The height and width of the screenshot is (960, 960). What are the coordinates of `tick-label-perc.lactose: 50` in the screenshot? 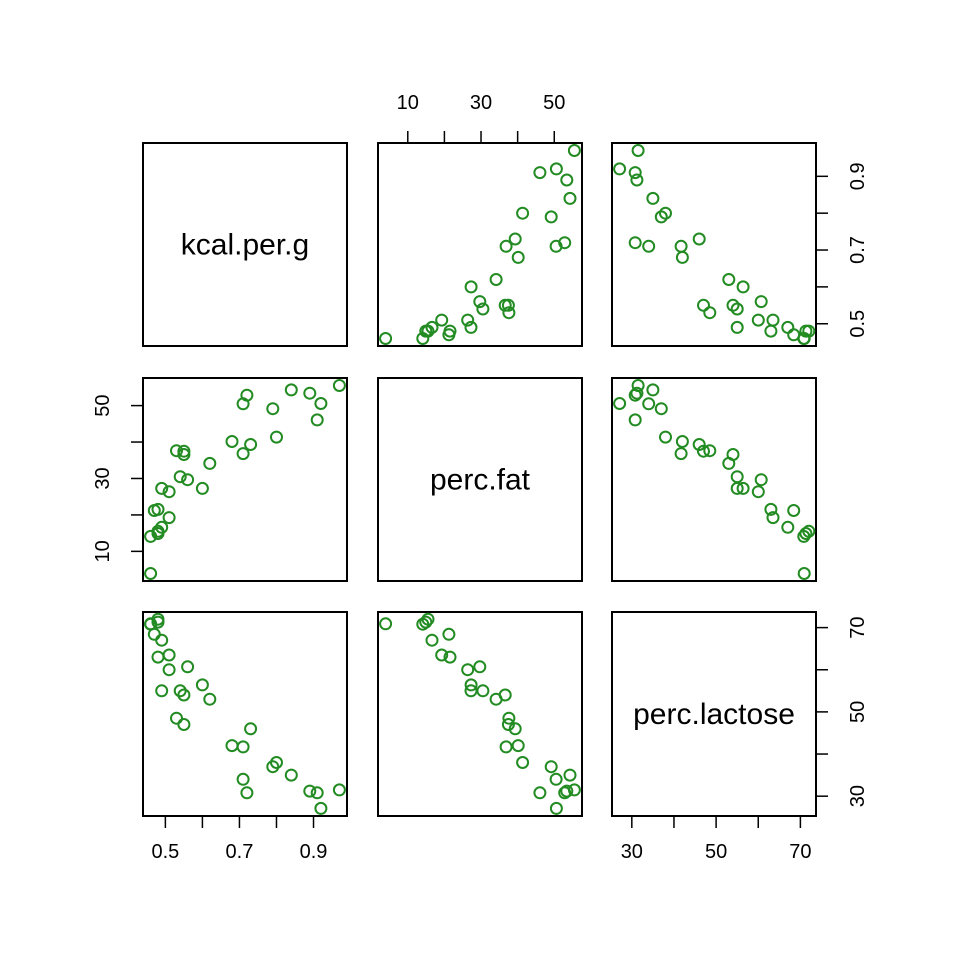 It's located at (858, 712).